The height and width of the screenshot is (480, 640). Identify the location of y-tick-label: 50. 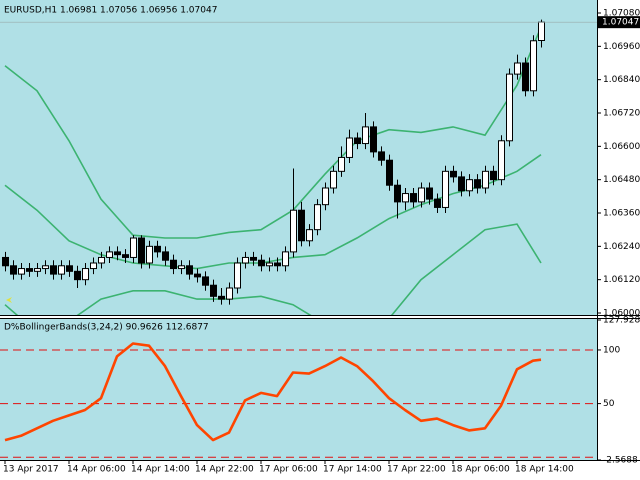
(609, 404).